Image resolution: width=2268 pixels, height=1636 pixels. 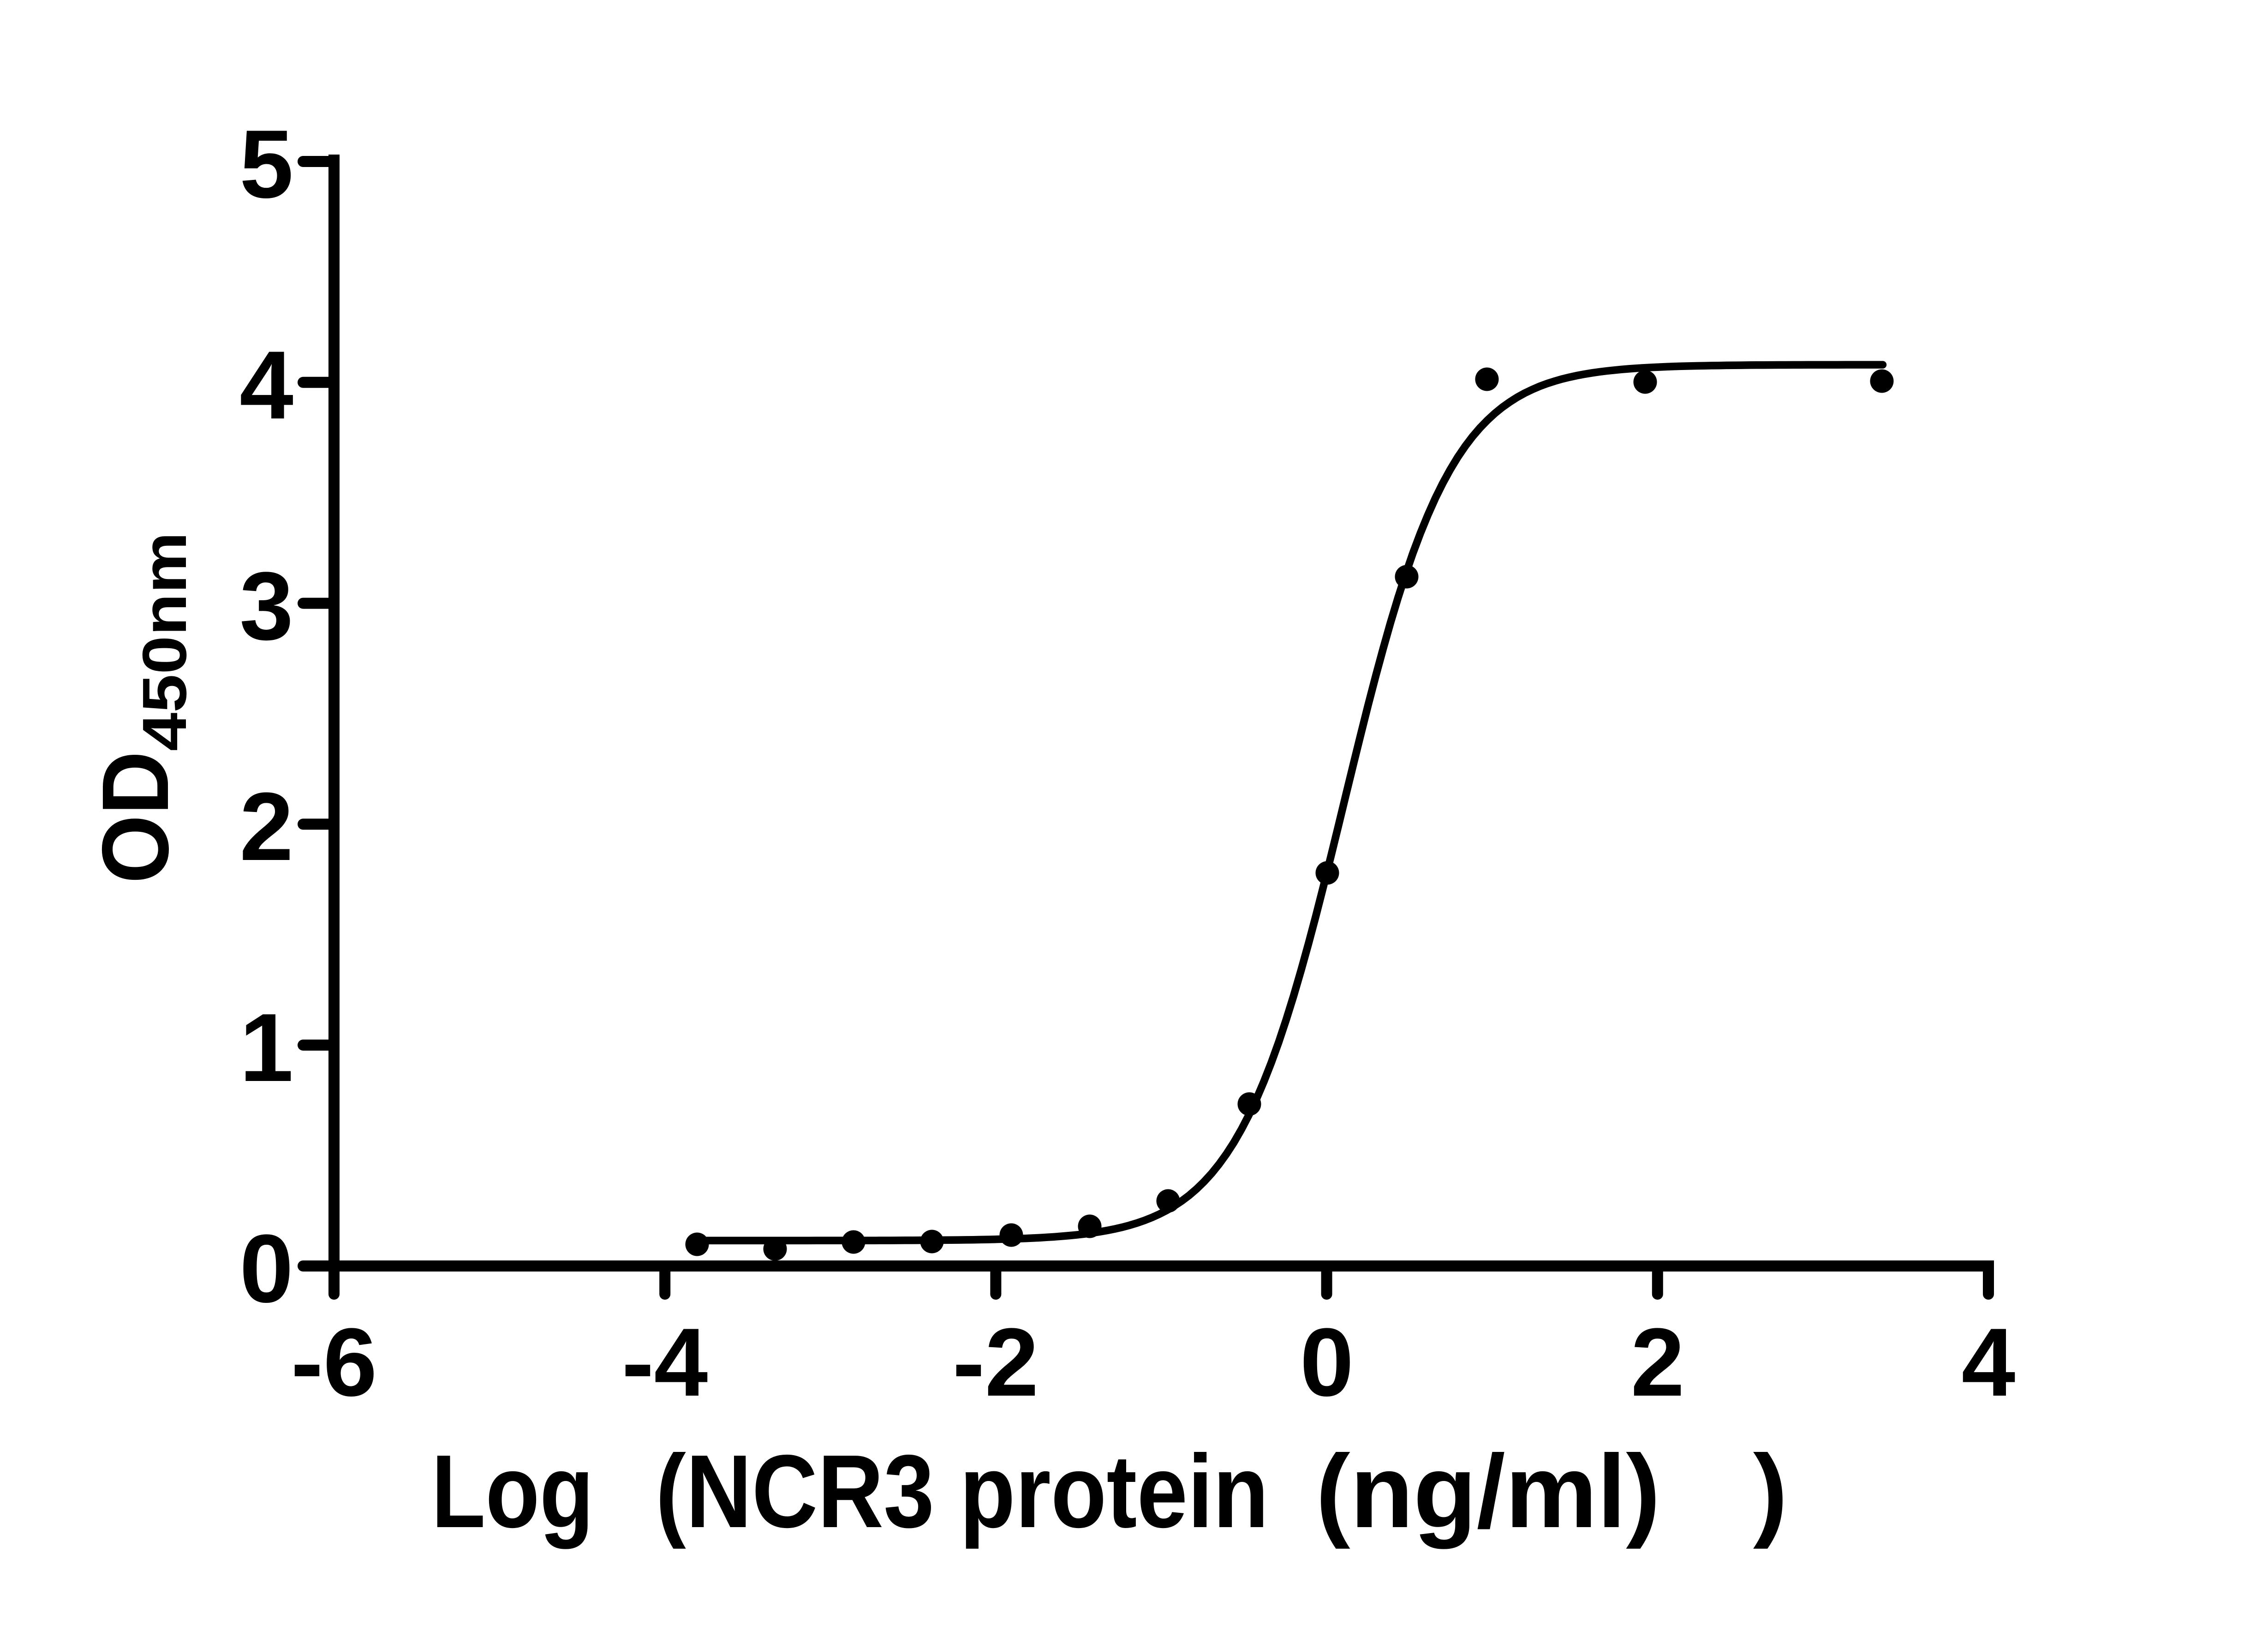 I want to click on svg-text: 5, so click(x=266, y=164).